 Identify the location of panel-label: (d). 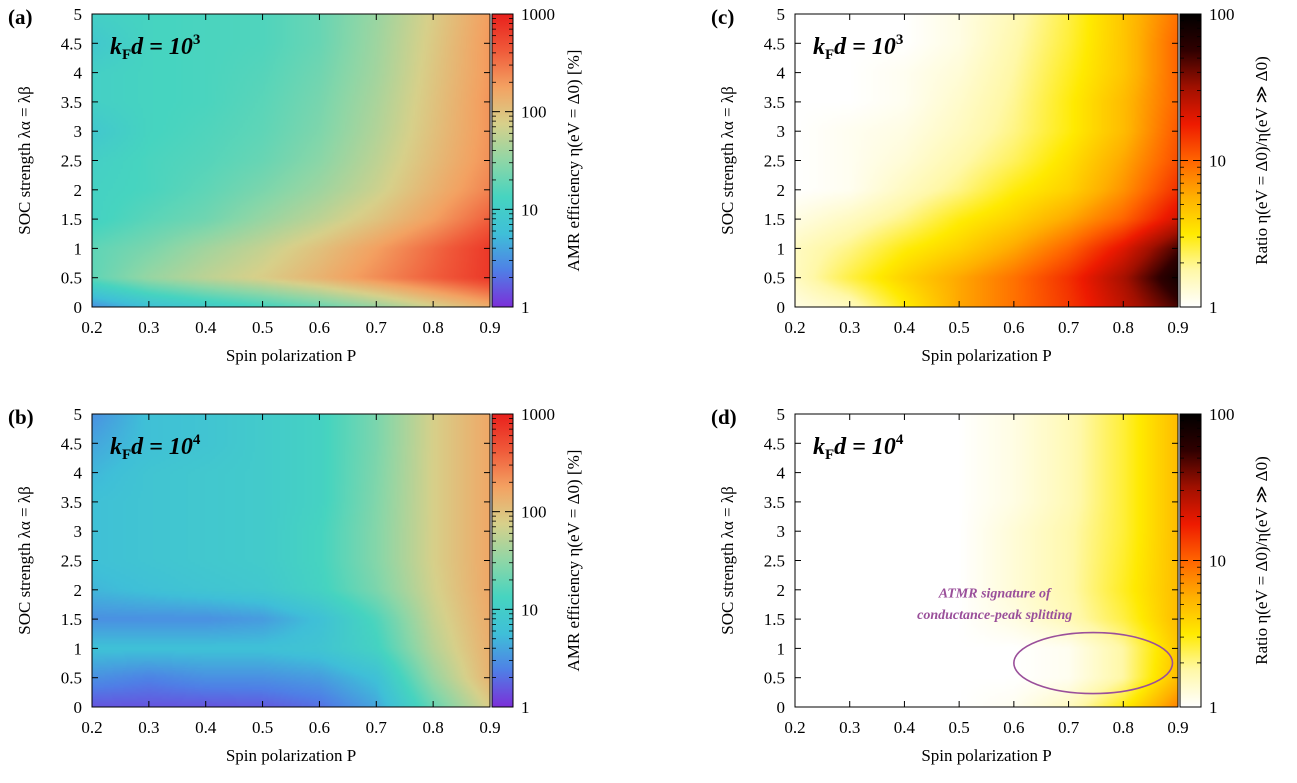
(724, 417).